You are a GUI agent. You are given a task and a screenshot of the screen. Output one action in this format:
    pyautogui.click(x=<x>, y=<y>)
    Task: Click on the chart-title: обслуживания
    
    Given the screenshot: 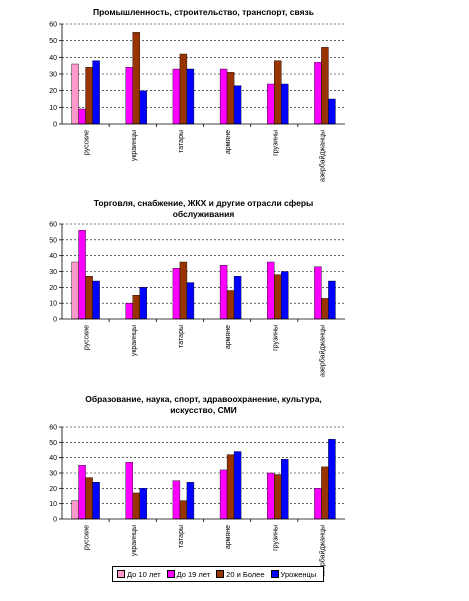 What is the action you would take?
    pyautogui.click(x=204, y=214)
    